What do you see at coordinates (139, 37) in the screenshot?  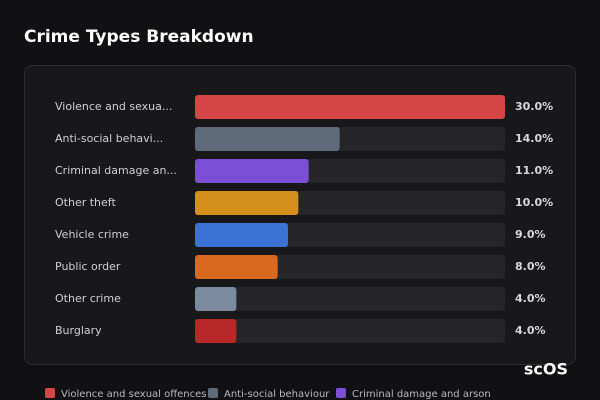 I see `chart-title: Crime Types Breakdown` at bounding box center [139, 37].